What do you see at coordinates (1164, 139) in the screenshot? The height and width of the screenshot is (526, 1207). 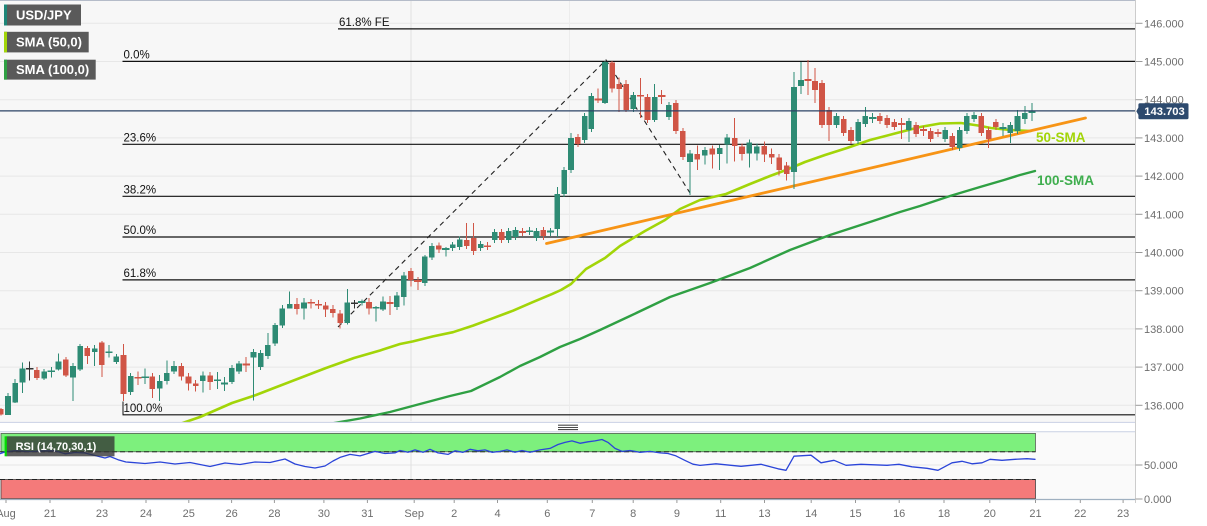 I see `svg-text: 143.000` at bounding box center [1164, 139].